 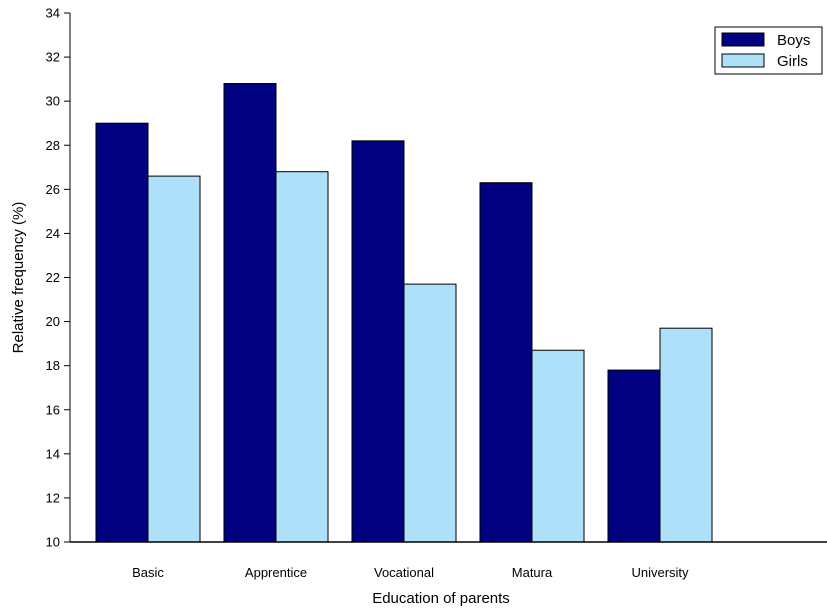 I want to click on y-tick-label: 22, so click(x=53, y=277).